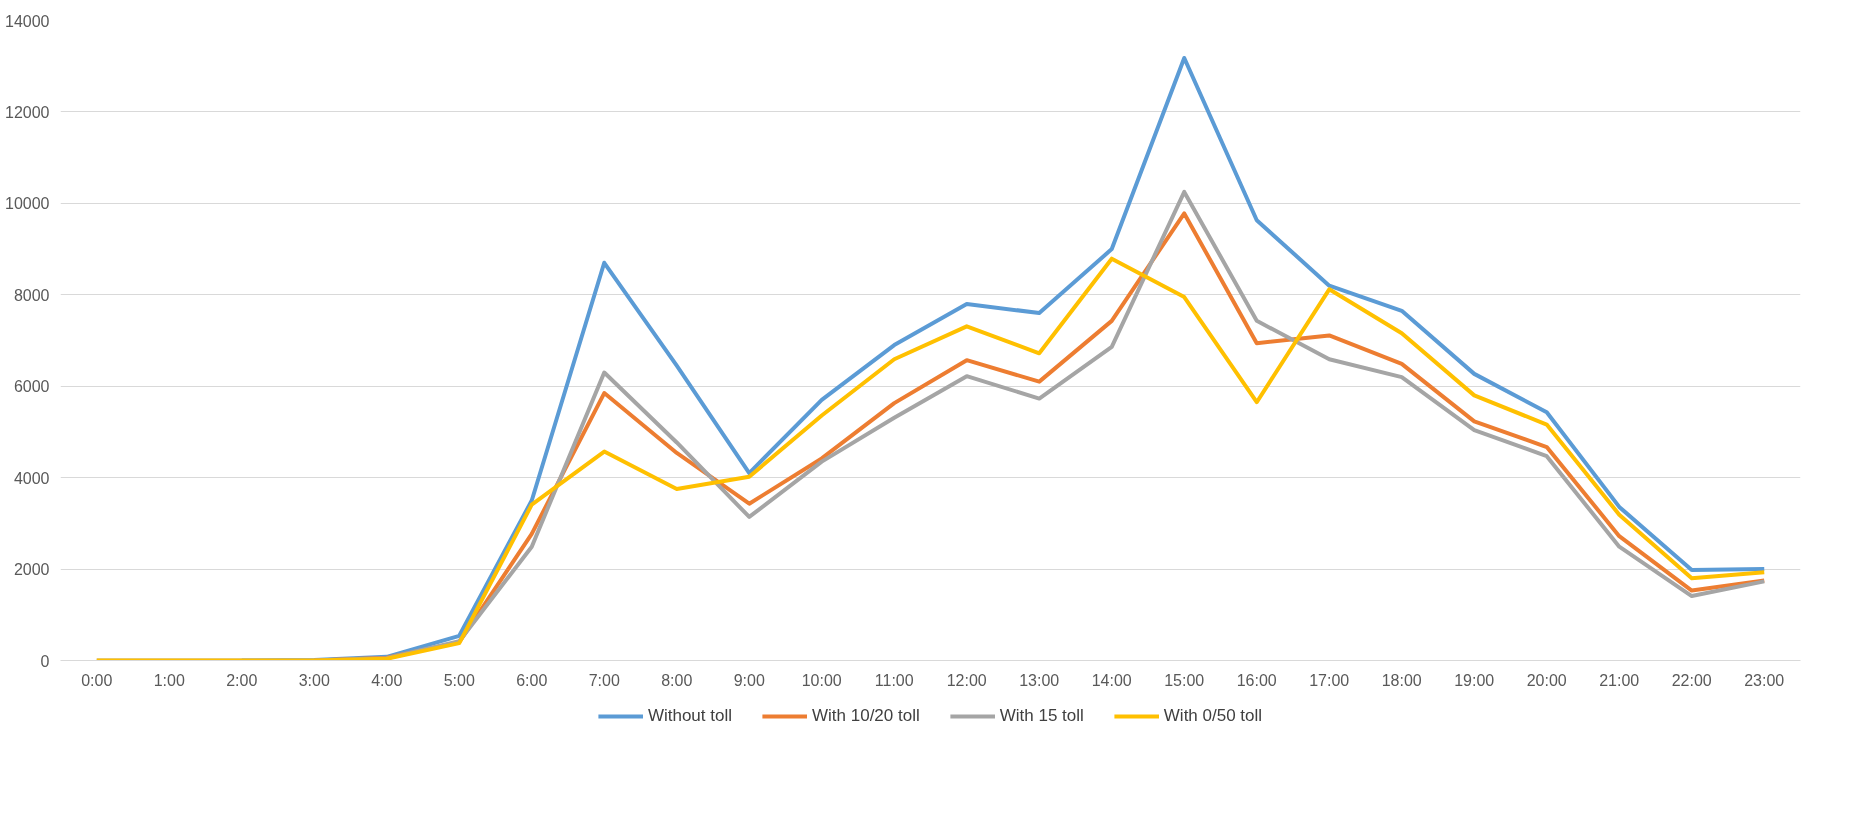 Image resolution: width=1858 pixels, height=831 pixels. Describe the element at coordinates (1213, 716) in the screenshot. I see `legend-label: With 0/50 toll` at that location.